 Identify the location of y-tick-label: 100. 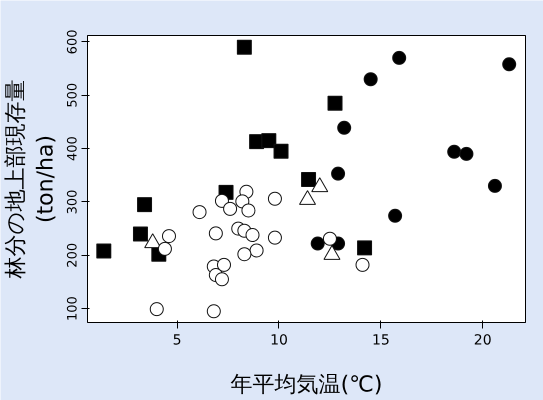
(73, 309).